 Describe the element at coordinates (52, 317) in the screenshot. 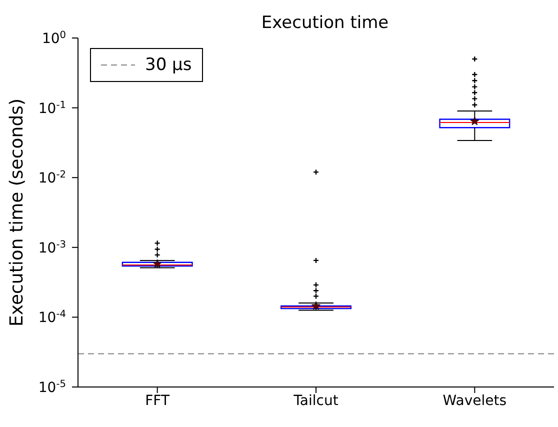

I see `y-tick-label: 10$^{-4}$` at that location.